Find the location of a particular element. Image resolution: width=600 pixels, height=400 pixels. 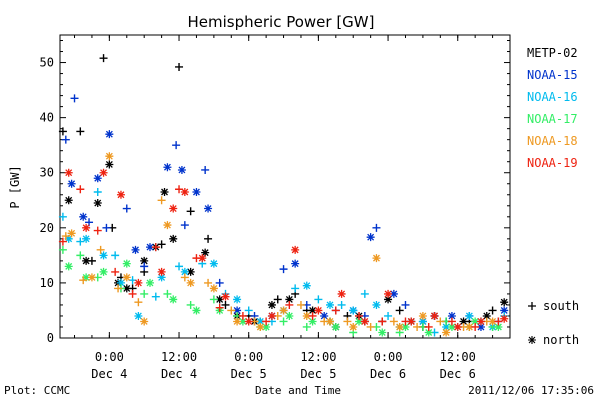

y-tick-label: 0 is located at coordinates (50, 338).